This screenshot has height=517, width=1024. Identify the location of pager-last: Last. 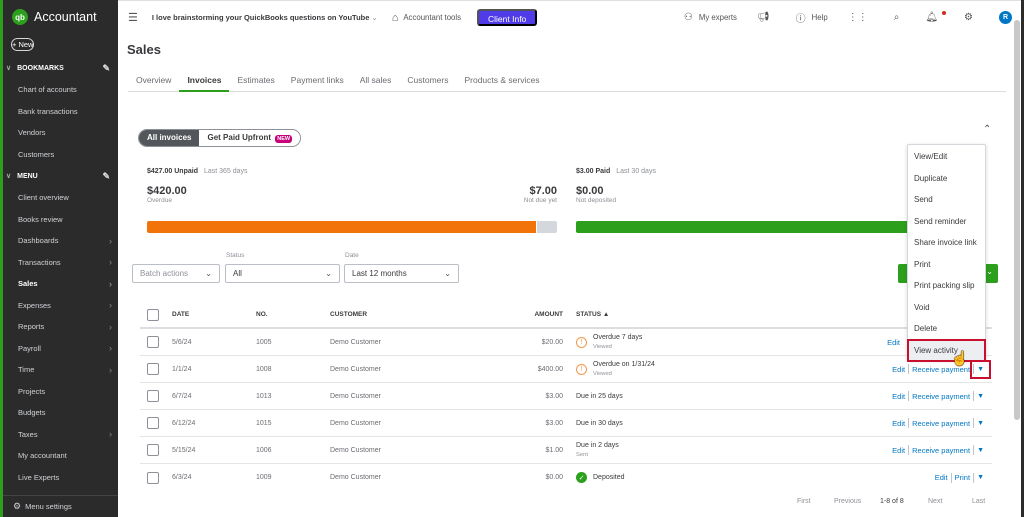
(979, 501).